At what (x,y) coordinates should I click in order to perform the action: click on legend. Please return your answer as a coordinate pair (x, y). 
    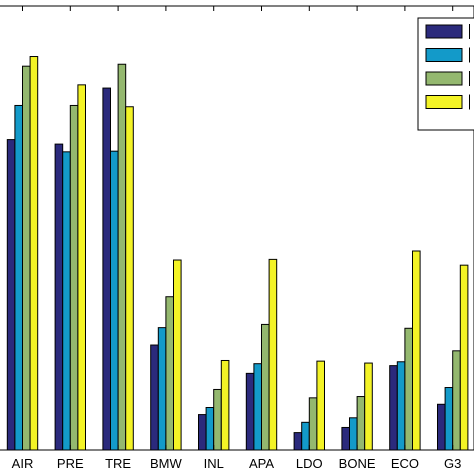
    Looking at the image, I should click on (445, 74).